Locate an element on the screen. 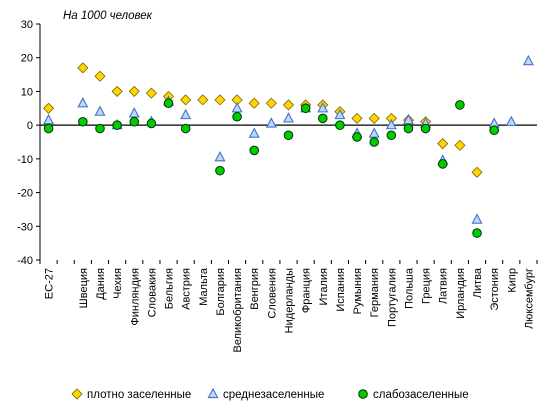 The image size is (555, 412). x-tick-label: Дания is located at coordinates (101, 284).